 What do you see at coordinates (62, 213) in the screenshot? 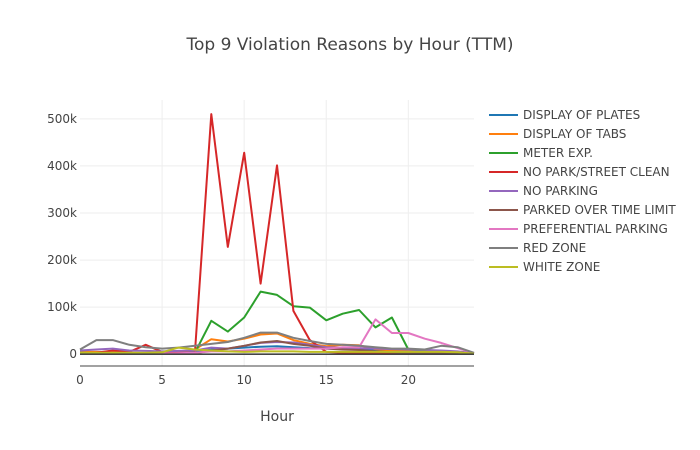
I see `y-tick-label: 300k` at bounding box center [62, 213].